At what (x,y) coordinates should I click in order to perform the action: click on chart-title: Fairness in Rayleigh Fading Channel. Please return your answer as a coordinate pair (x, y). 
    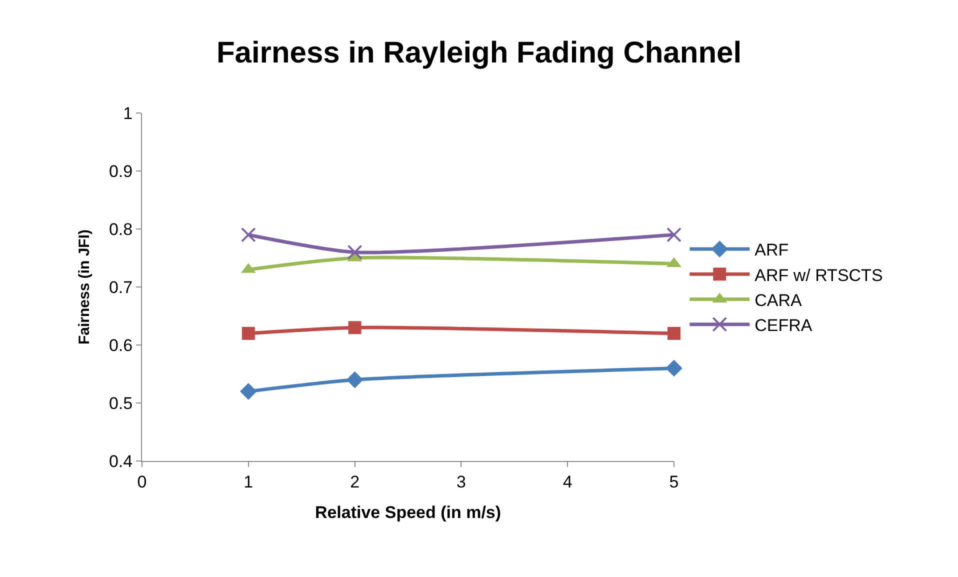
    Looking at the image, I should click on (479, 53).